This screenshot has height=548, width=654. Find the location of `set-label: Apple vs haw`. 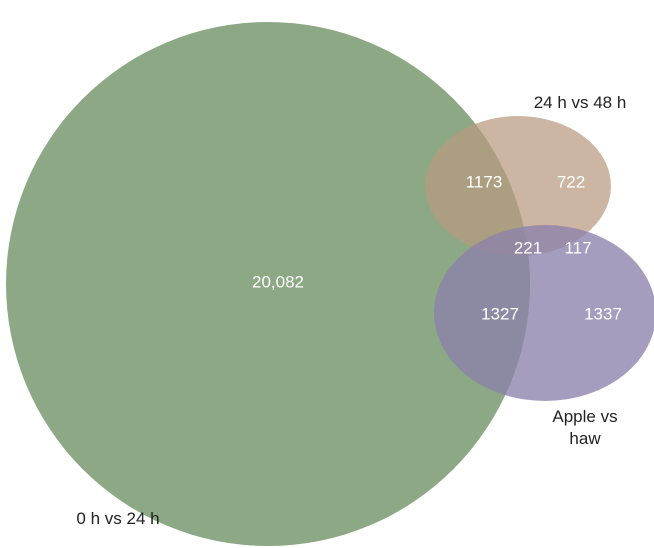

set-label: Apple vs haw is located at coordinates (585, 427).